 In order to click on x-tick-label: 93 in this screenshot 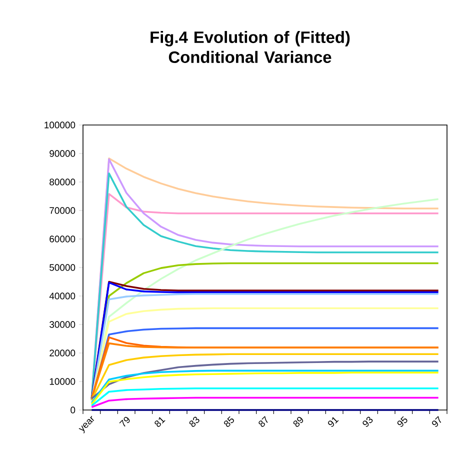, I will do `click(367, 421)`.